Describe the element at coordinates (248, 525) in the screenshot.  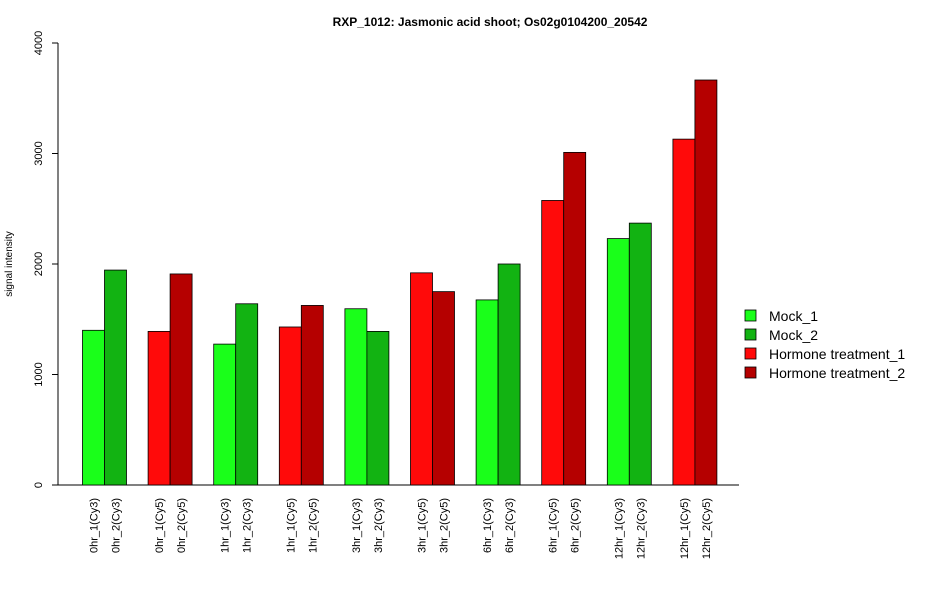
I see `x-tick-label: 1hr_2(Cy3)` at that location.